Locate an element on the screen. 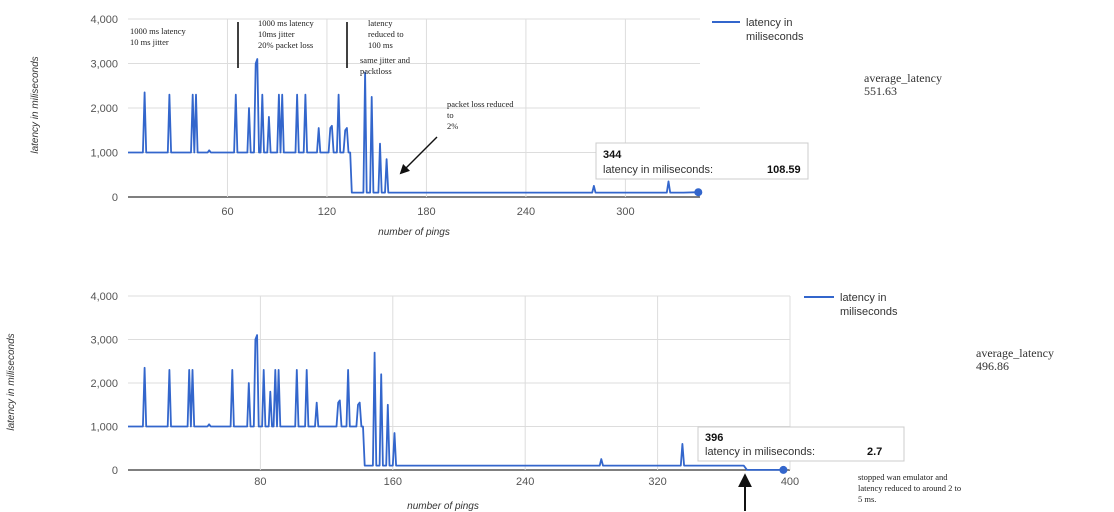 The image size is (1114, 512). chart-2-hover-point is located at coordinates (783, 469).